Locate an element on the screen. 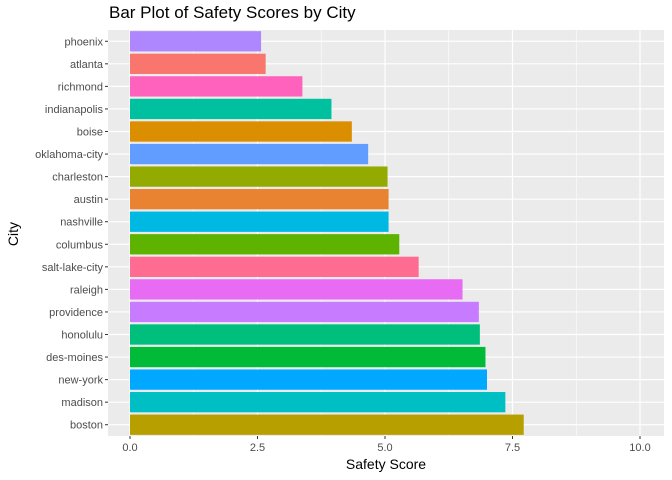 This screenshot has height=480, width=672. bar-charleston is located at coordinates (259, 176).